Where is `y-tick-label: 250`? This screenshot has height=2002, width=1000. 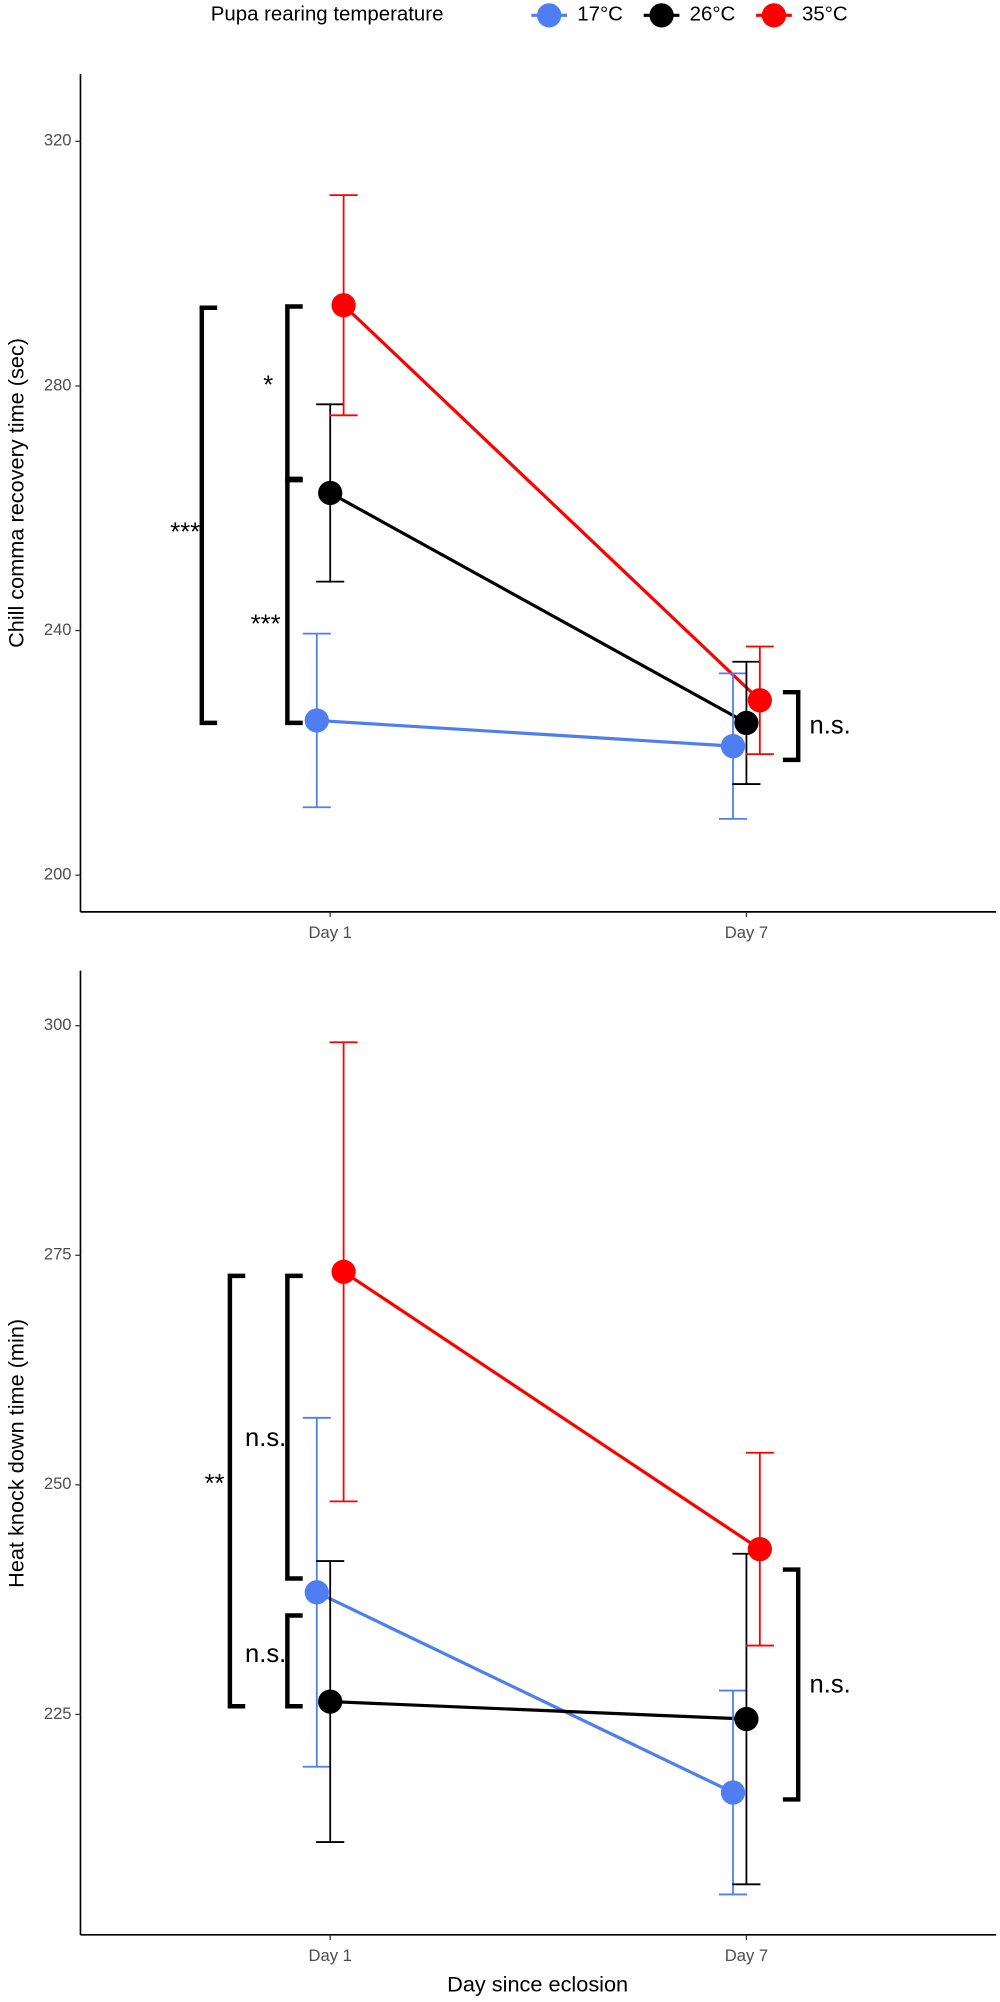
y-tick-label: 250 is located at coordinates (58, 1483).